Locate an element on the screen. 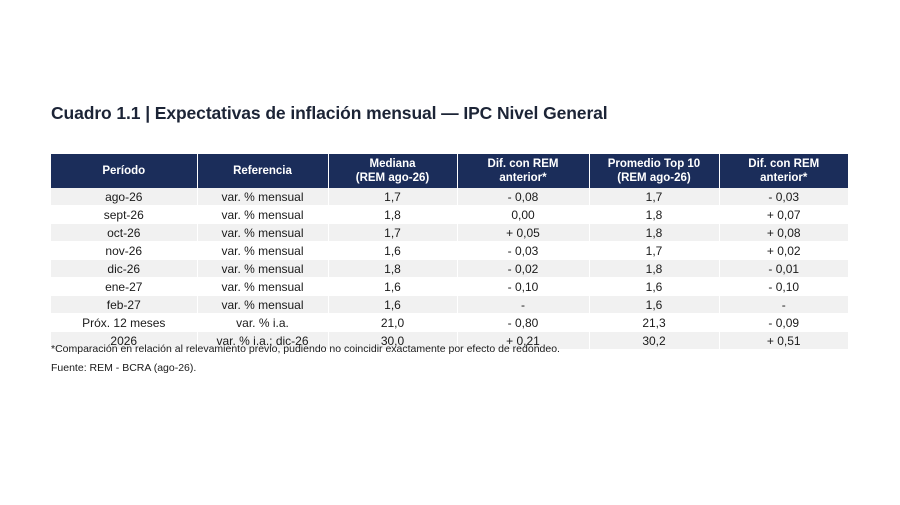  cell-diff-top10: - 0,10 is located at coordinates (783, 286).